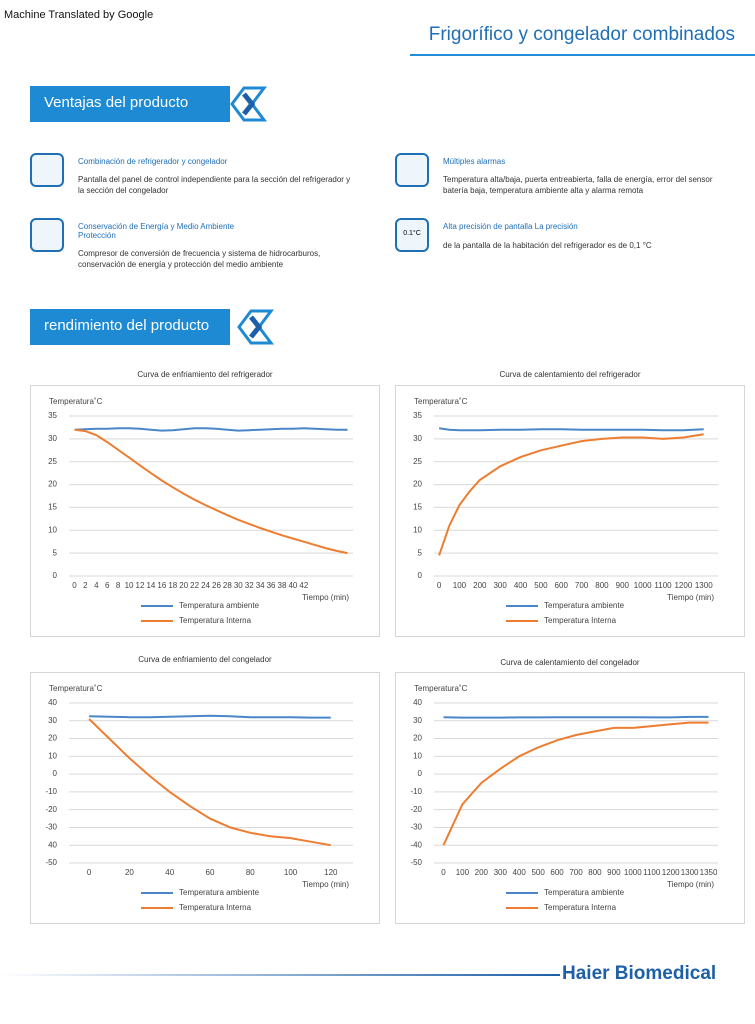 The image size is (755, 1024). Describe the element at coordinates (238, 585) in the screenshot. I see `x-tick-label: 30` at that location.